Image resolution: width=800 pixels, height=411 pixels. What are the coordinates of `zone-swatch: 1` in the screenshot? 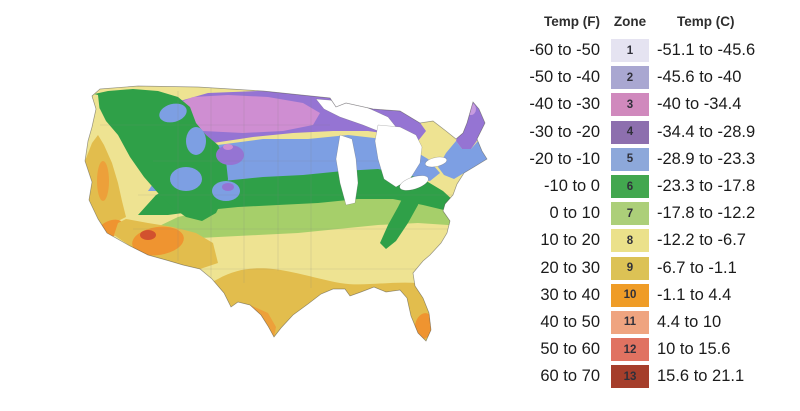 It's located at (630, 51).